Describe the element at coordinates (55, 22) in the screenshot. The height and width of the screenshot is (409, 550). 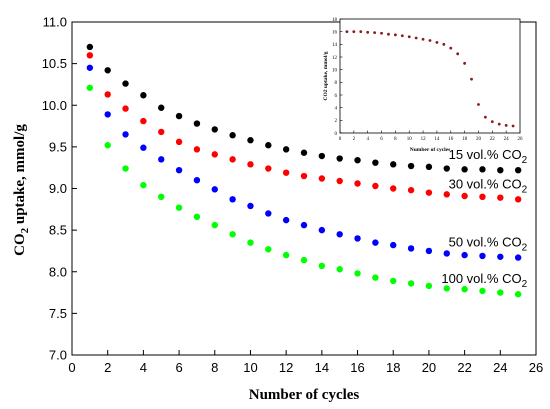
I see `y-tick-label: 11.0` at that location.